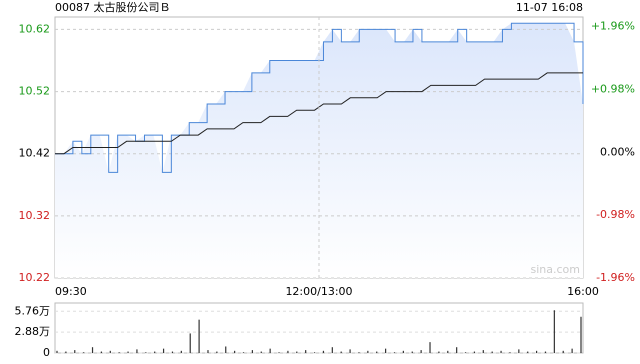 This screenshot has width=640, height=364. What do you see at coordinates (318, 291) in the screenshot?
I see `x-tick-label: 12:00/13:00` at bounding box center [318, 291].